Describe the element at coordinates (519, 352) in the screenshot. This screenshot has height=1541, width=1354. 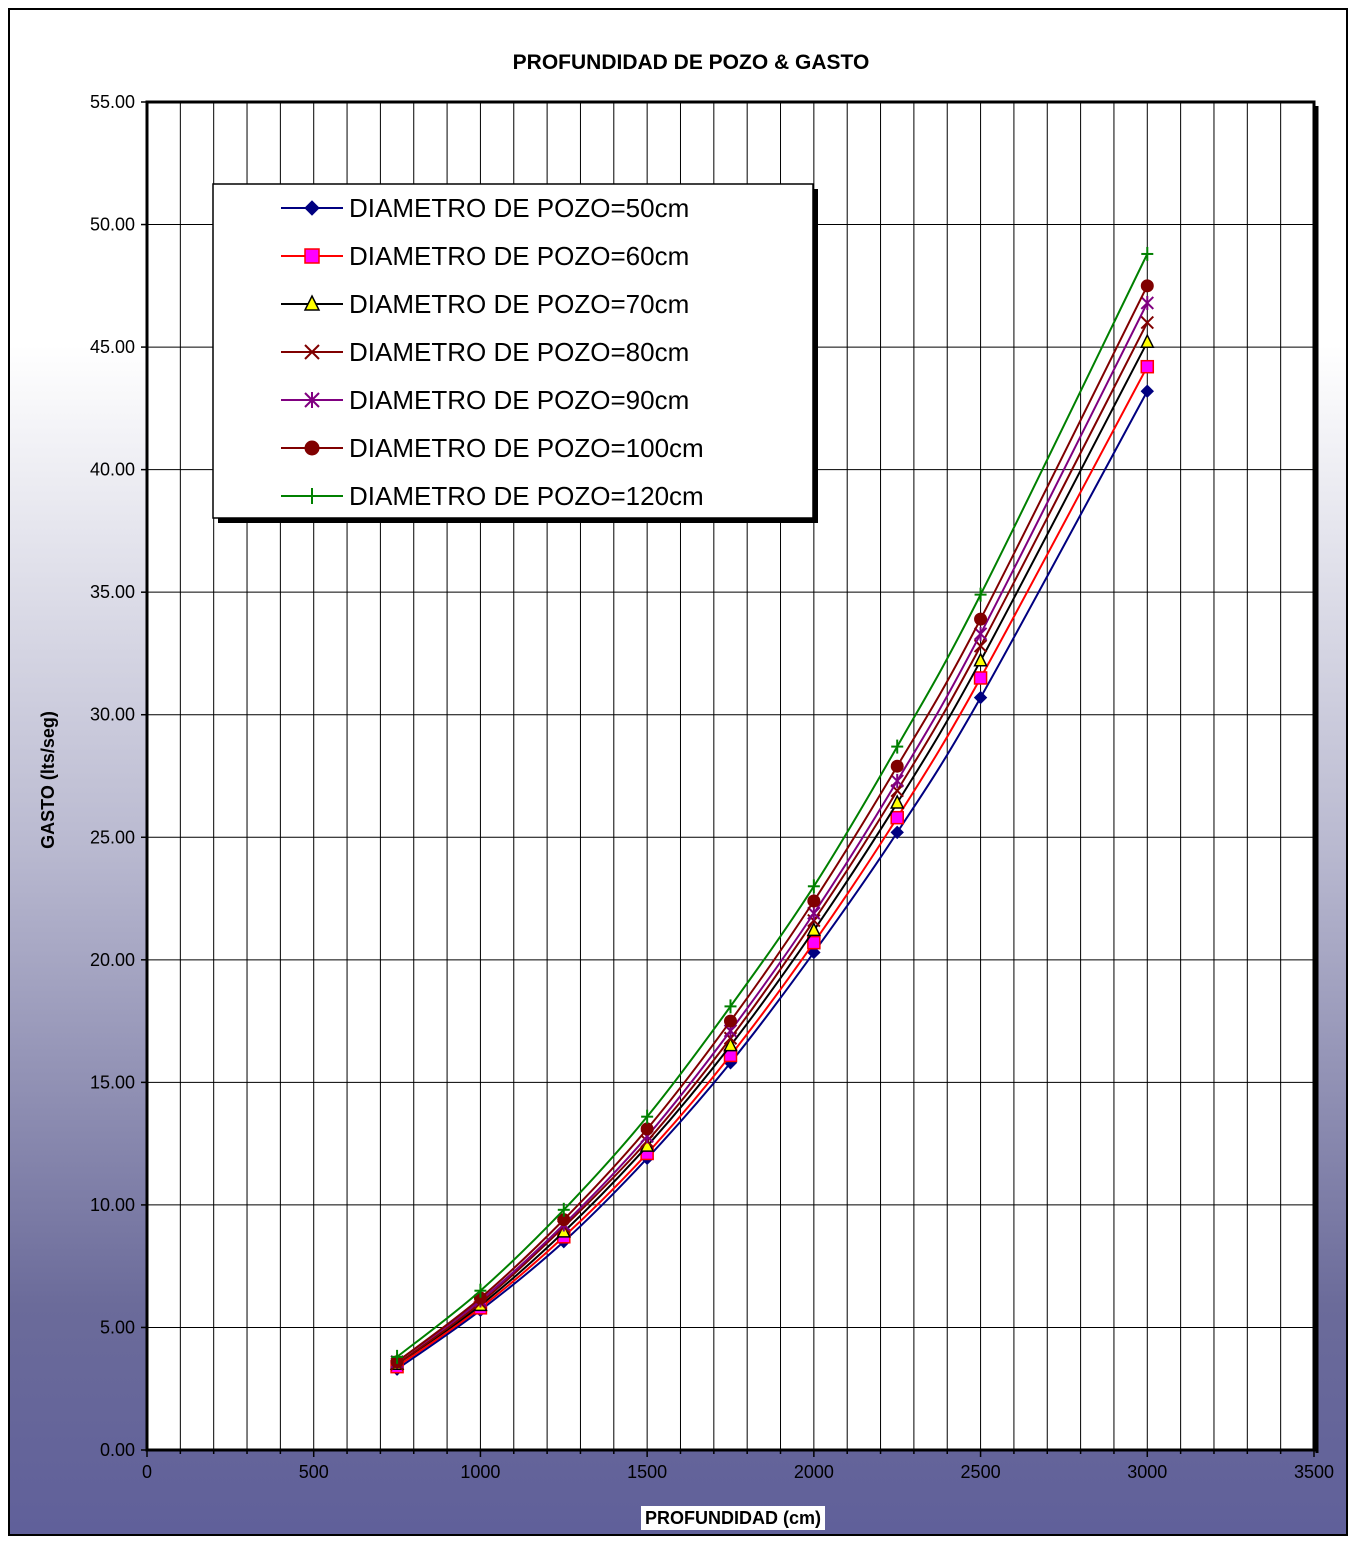
I see `legend-label: DIAMETRO DE POZO=80cm` at that location.